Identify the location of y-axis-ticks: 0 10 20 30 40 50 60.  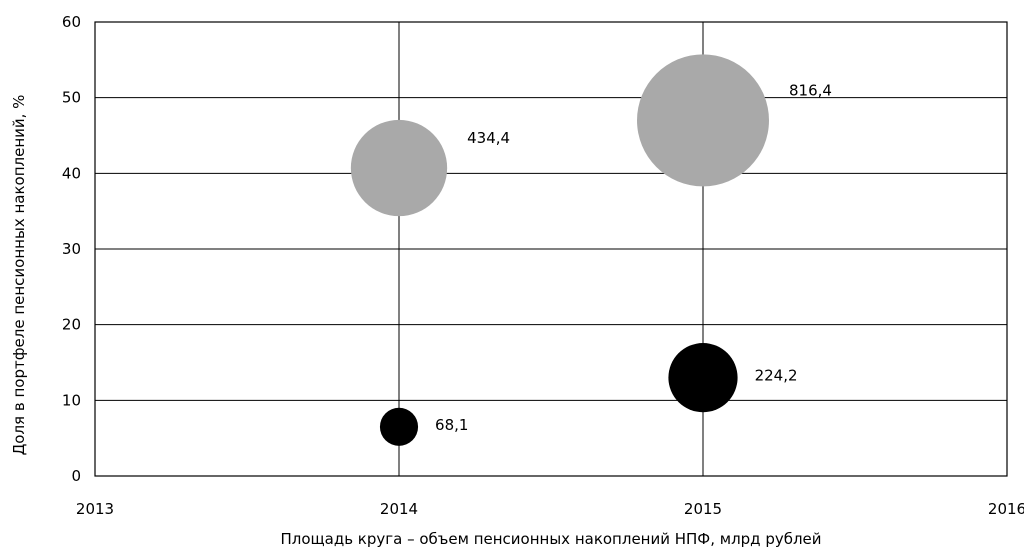
(71, 249).